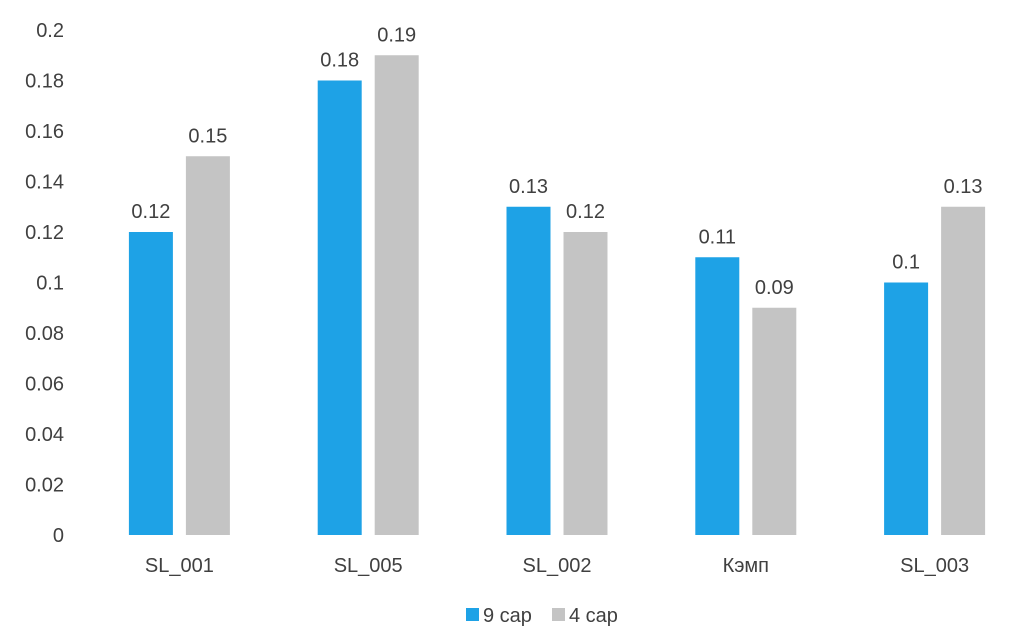  I want to click on y-tick-label: 0.1, so click(50, 284).